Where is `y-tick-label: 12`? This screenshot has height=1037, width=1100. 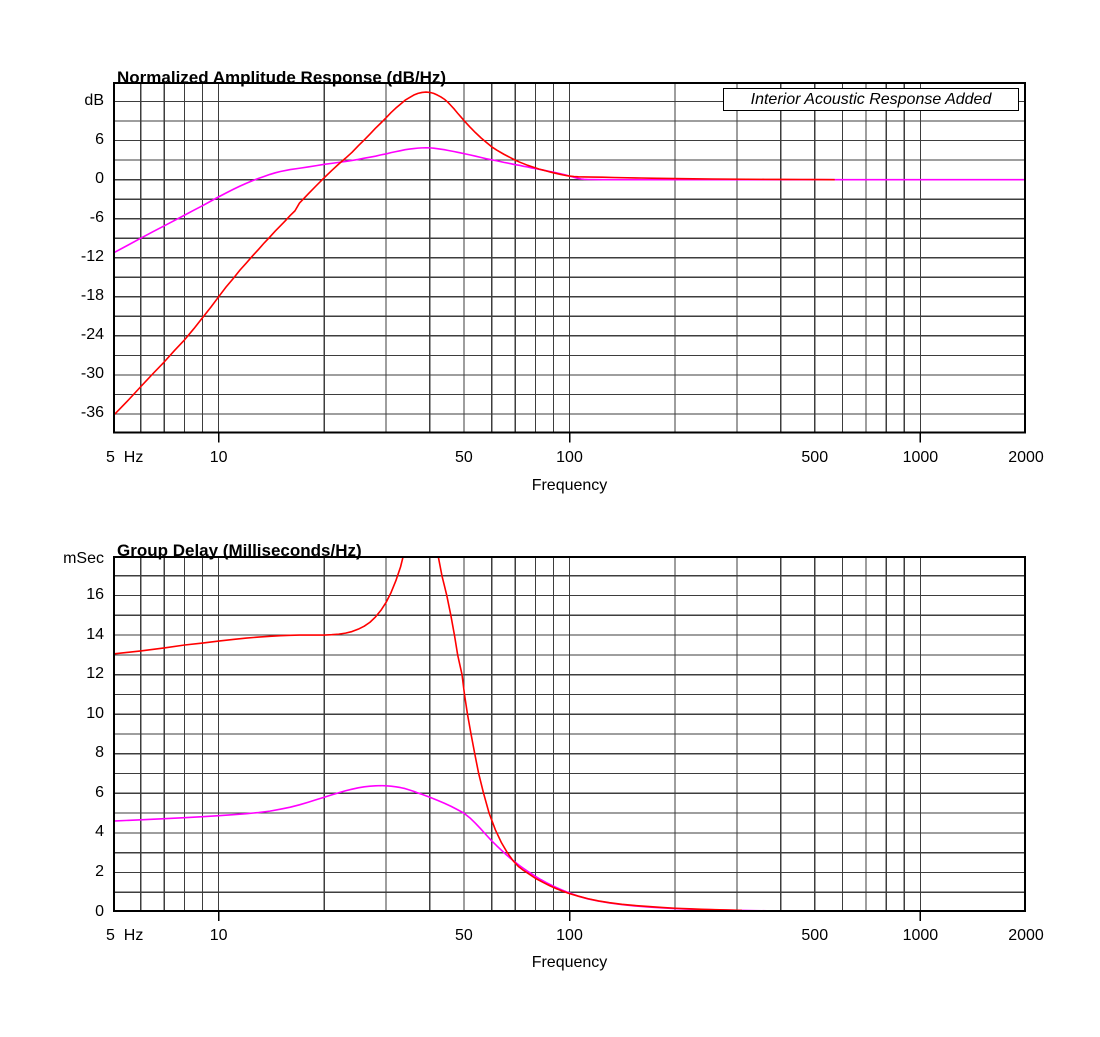 y-tick-label: 12 is located at coordinates (95, 674).